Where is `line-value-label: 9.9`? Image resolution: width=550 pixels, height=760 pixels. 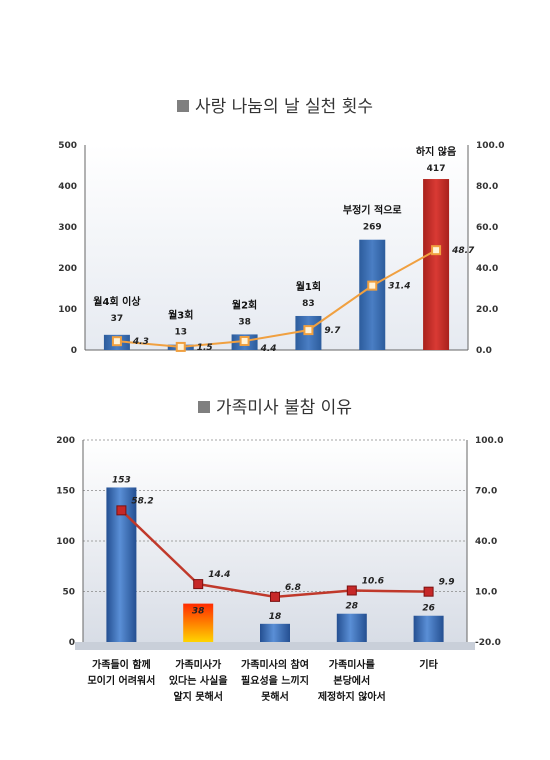 line-value-label: 9.9 is located at coordinates (447, 583).